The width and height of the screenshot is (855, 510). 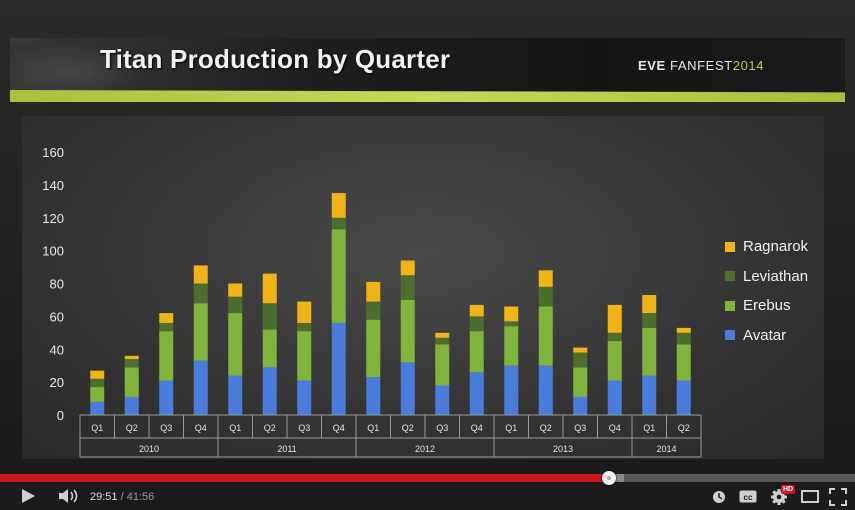 I want to click on time-display: 29:51 / 41:56, so click(x=122, y=497).